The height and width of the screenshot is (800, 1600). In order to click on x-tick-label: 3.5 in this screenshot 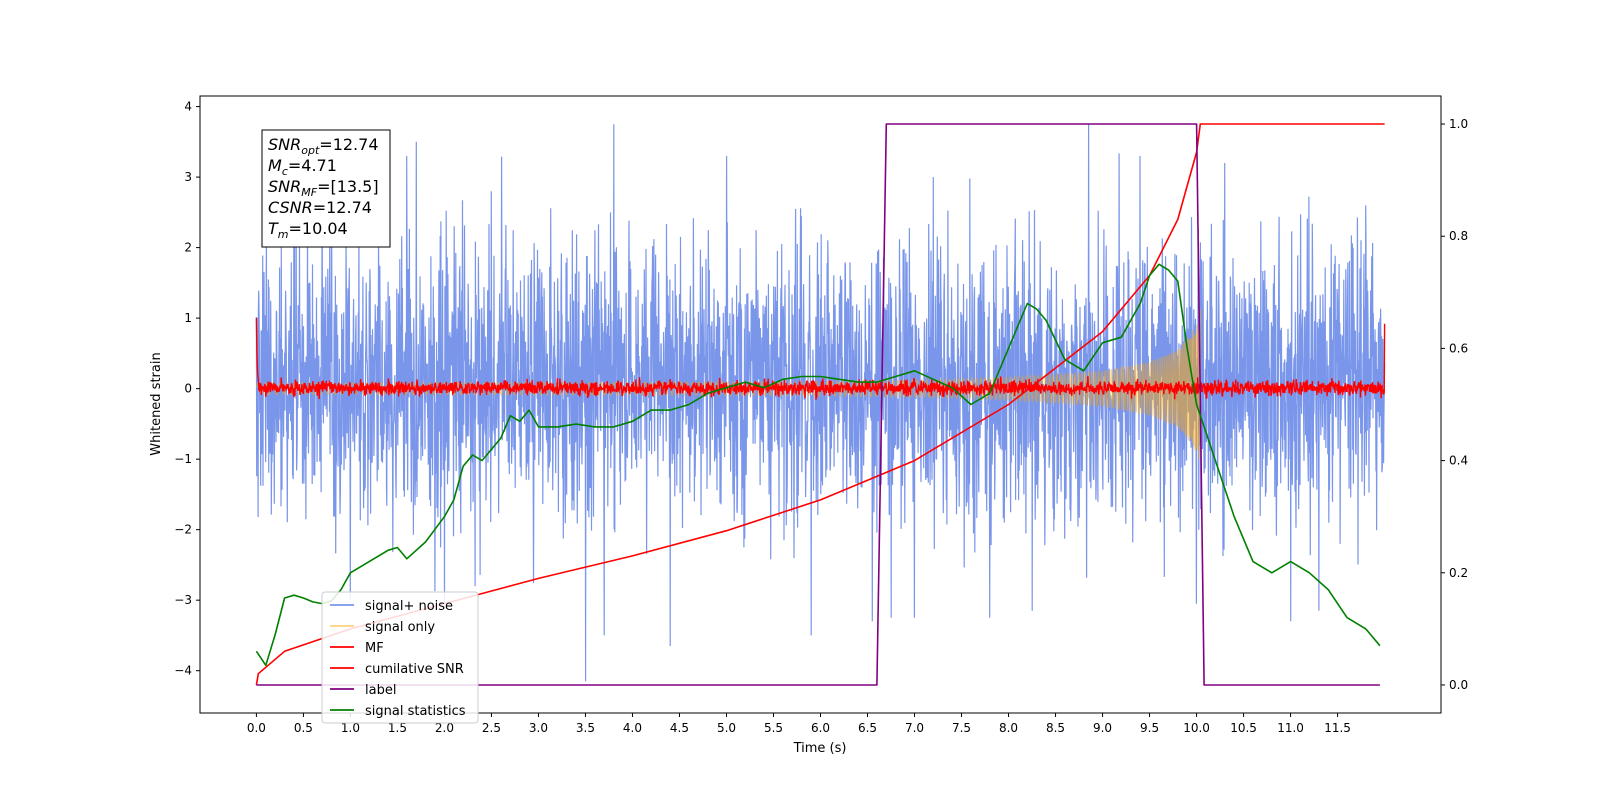, I will do `click(585, 728)`.